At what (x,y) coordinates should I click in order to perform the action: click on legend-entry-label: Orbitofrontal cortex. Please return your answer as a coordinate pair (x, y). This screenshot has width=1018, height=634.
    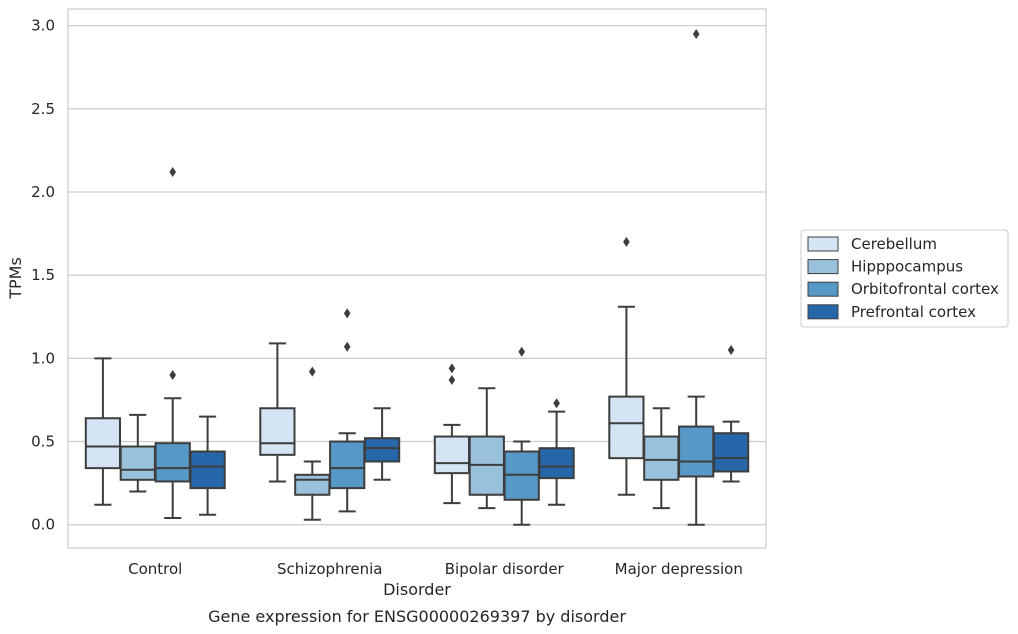
    Looking at the image, I should click on (925, 289).